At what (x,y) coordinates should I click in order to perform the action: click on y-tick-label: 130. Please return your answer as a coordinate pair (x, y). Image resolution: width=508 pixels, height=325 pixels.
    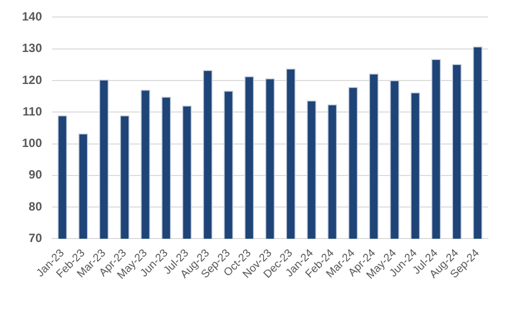
    Looking at the image, I should click on (32, 48).